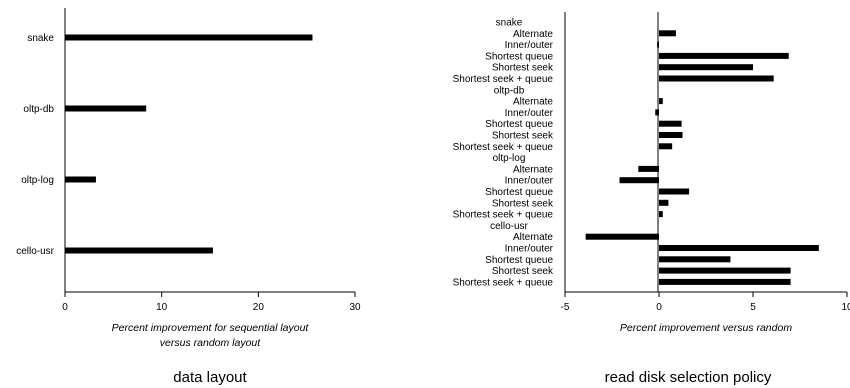  Describe the element at coordinates (706, 67) in the screenshot. I see `bar-snake-shortest-seek` at that location.